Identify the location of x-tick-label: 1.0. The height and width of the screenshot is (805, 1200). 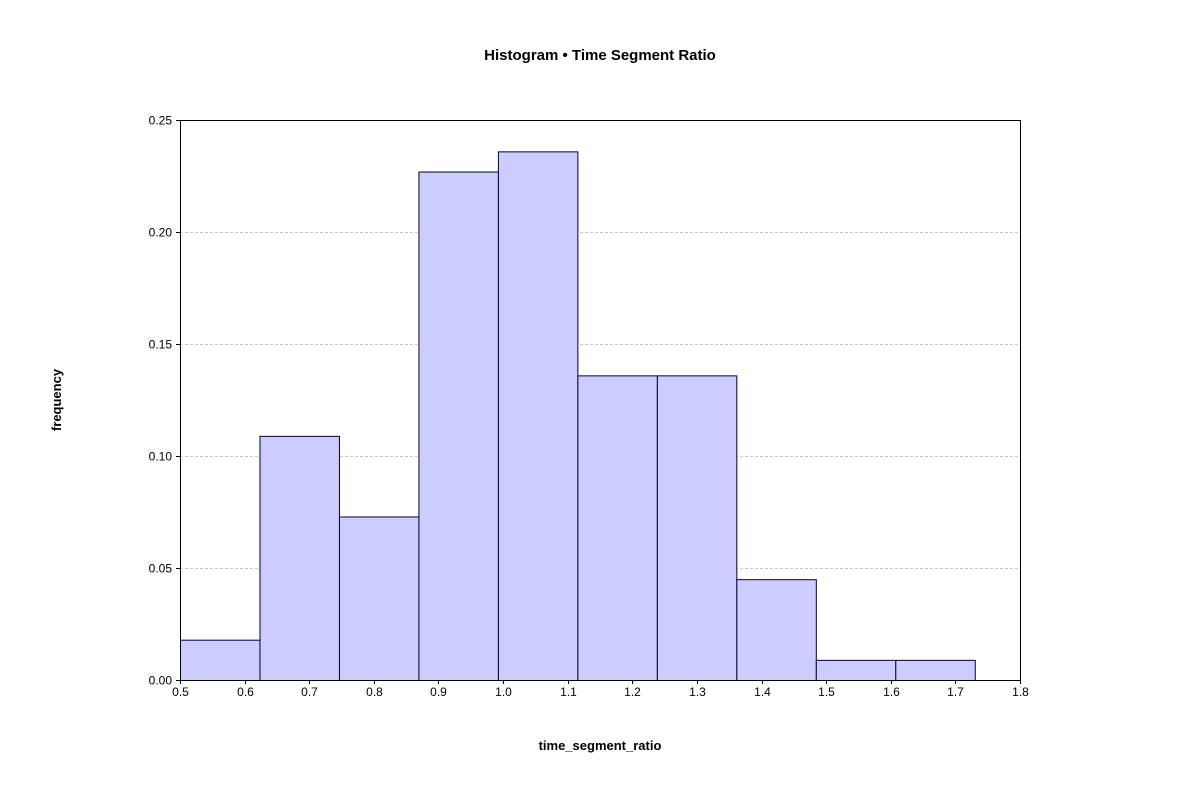
(503, 692).